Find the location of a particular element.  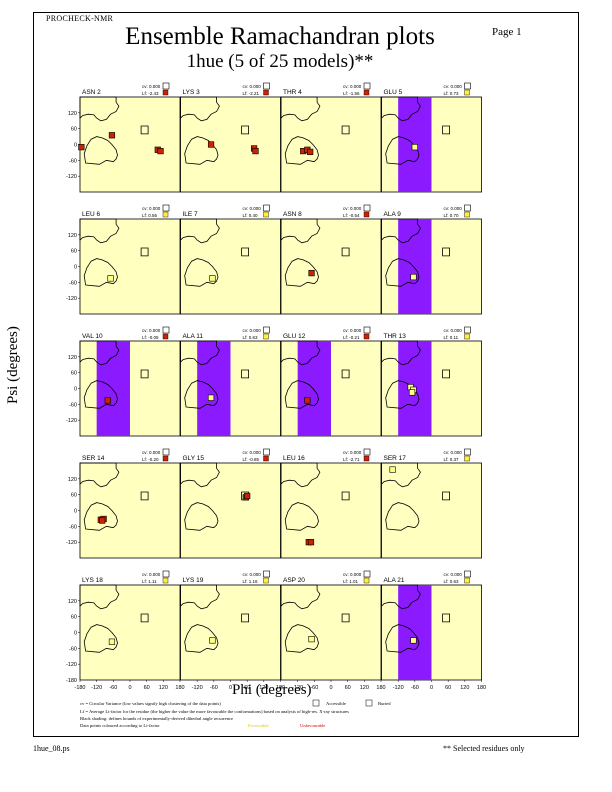

residue-label: ALA 9 is located at coordinates (393, 214).